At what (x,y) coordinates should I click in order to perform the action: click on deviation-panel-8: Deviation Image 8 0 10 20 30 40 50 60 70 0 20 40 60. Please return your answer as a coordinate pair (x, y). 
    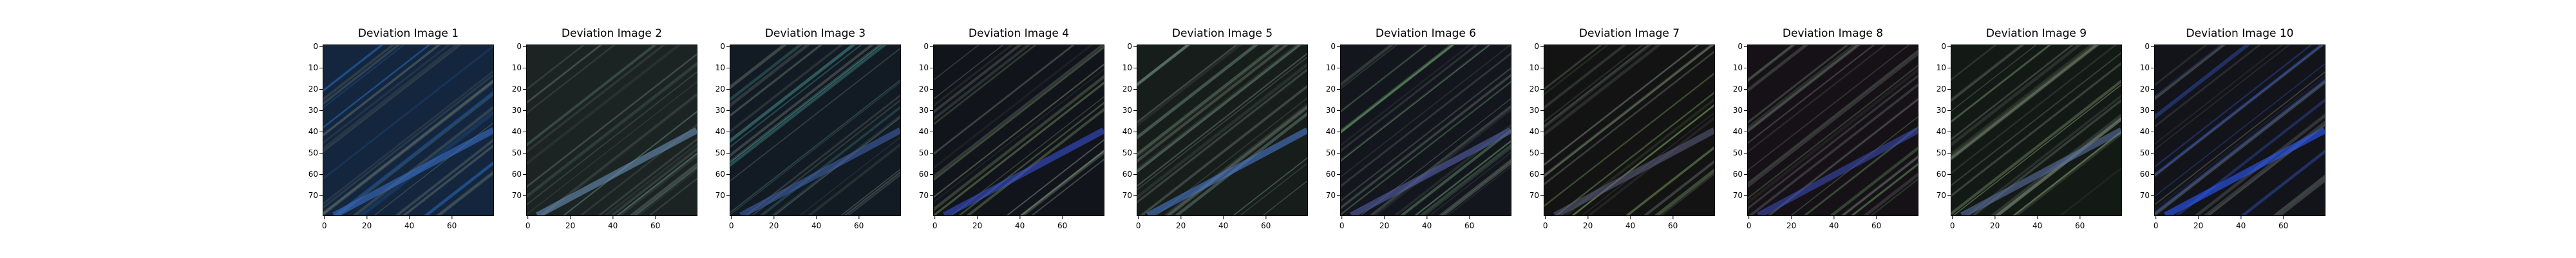
    Looking at the image, I should click on (1843, 129).